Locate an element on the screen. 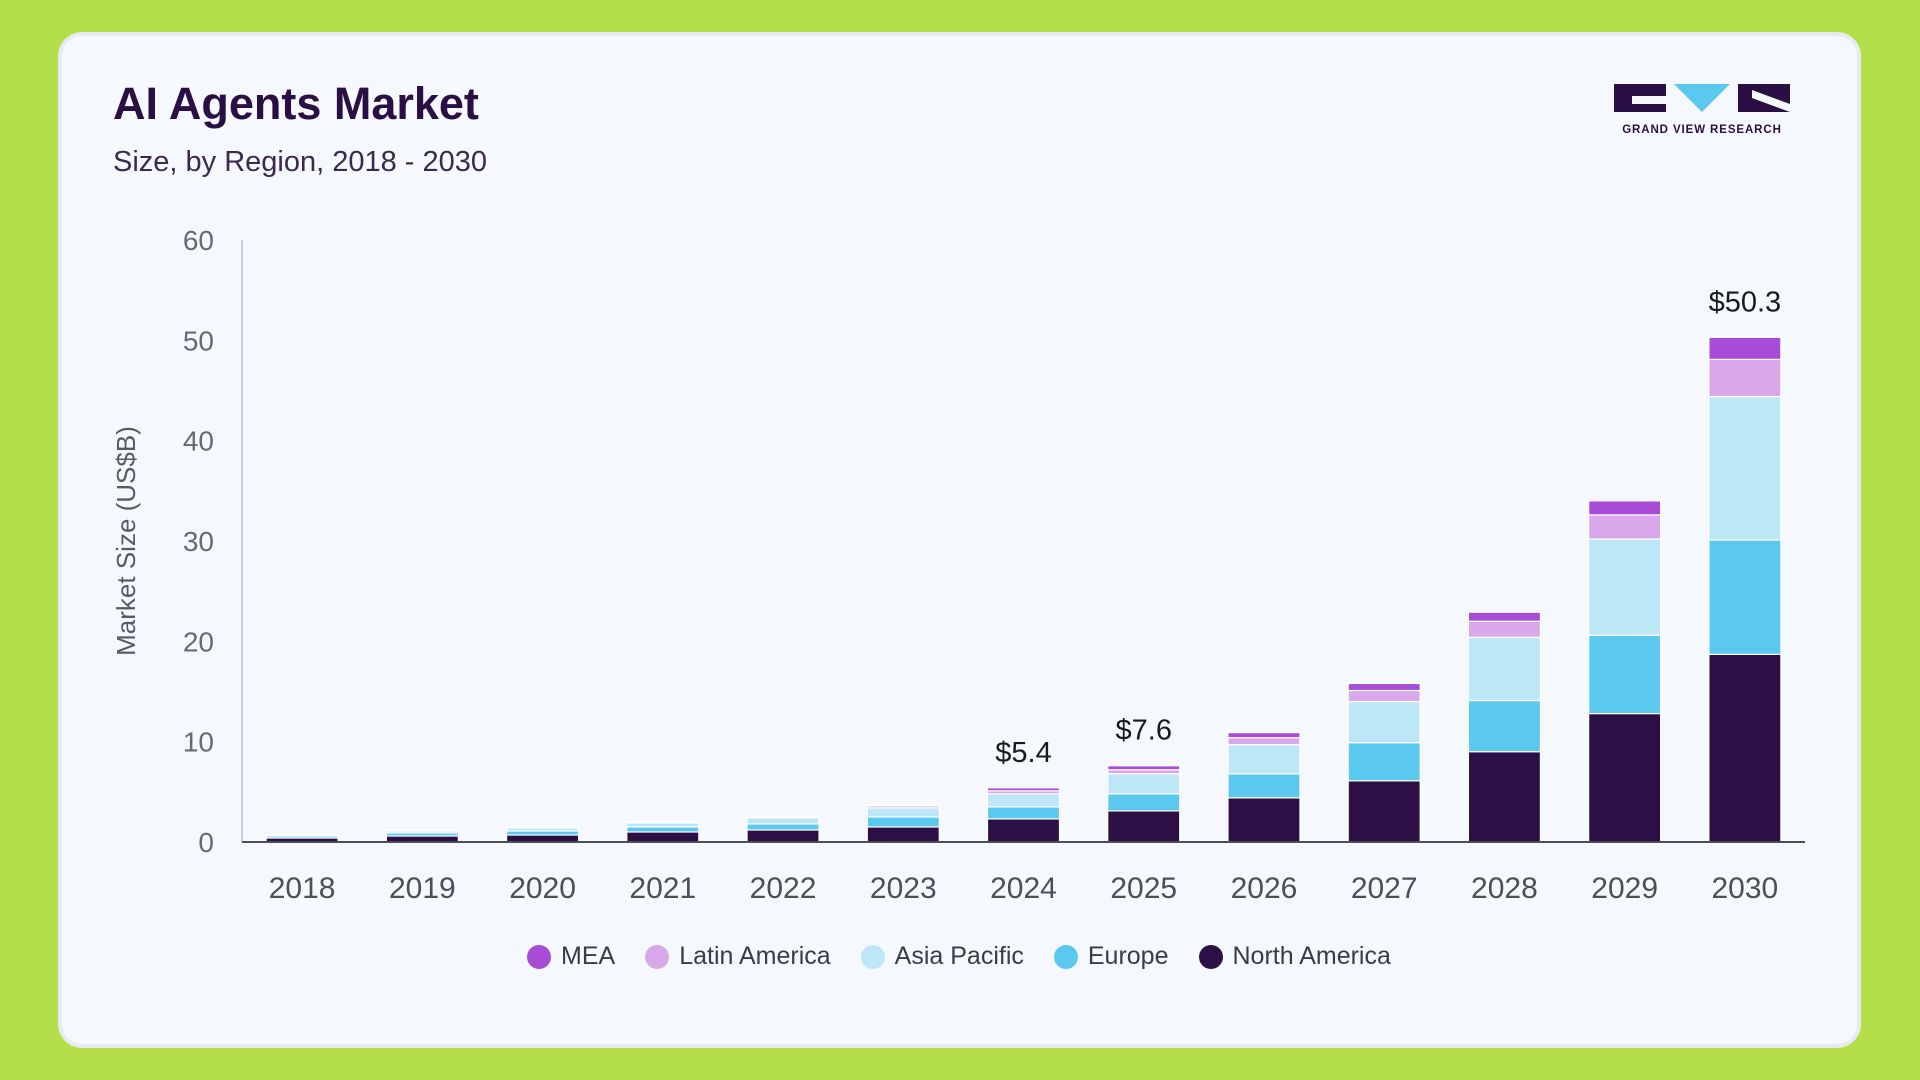 This screenshot has width=1920, height=1080. x-tick-label: 2030 is located at coordinates (1745, 888).